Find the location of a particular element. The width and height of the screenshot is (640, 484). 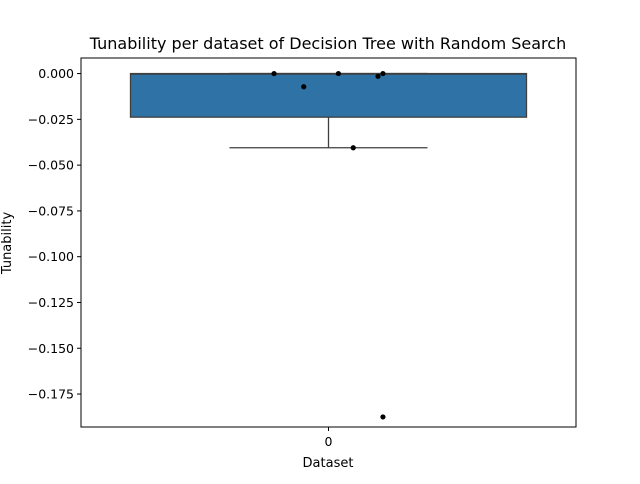

x-axis-label: Dataset is located at coordinates (328, 463).